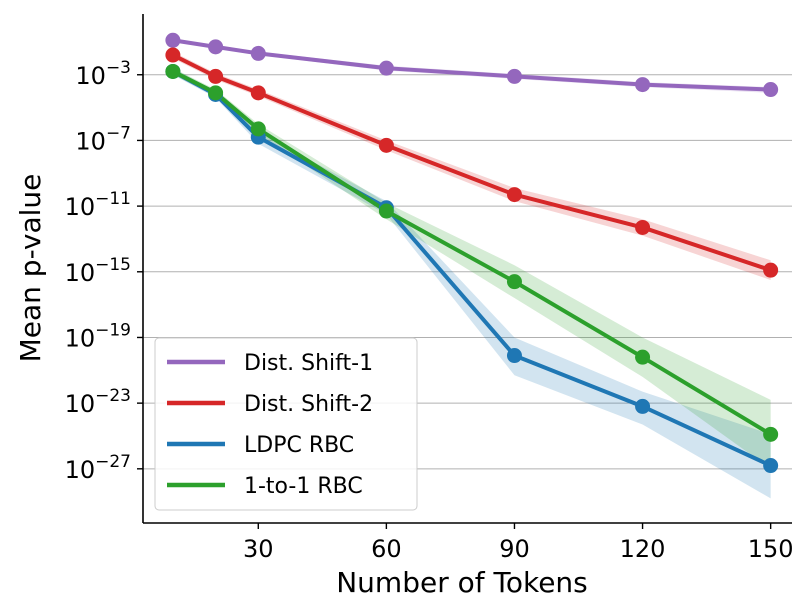 The width and height of the screenshot is (798, 616). What do you see at coordinates (103, 139) in the screenshot?
I see `y-tick-label: 10⁻⁷` at bounding box center [103, 139].